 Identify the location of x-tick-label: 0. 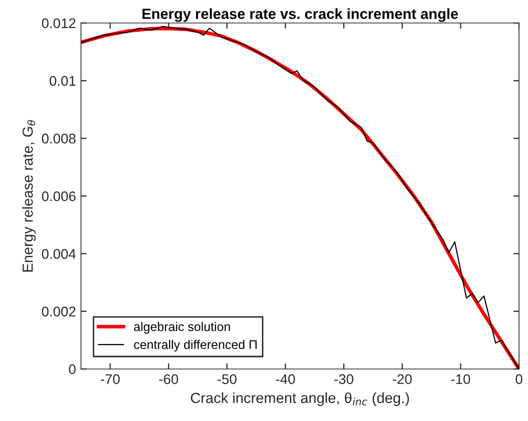
(519, 379).